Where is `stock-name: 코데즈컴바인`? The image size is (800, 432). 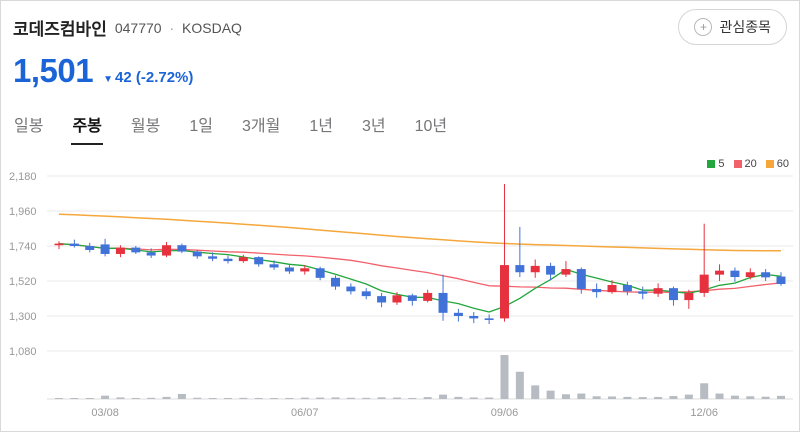 stock-name: 코데즈컴바인 is located at coordinates (60, 29).